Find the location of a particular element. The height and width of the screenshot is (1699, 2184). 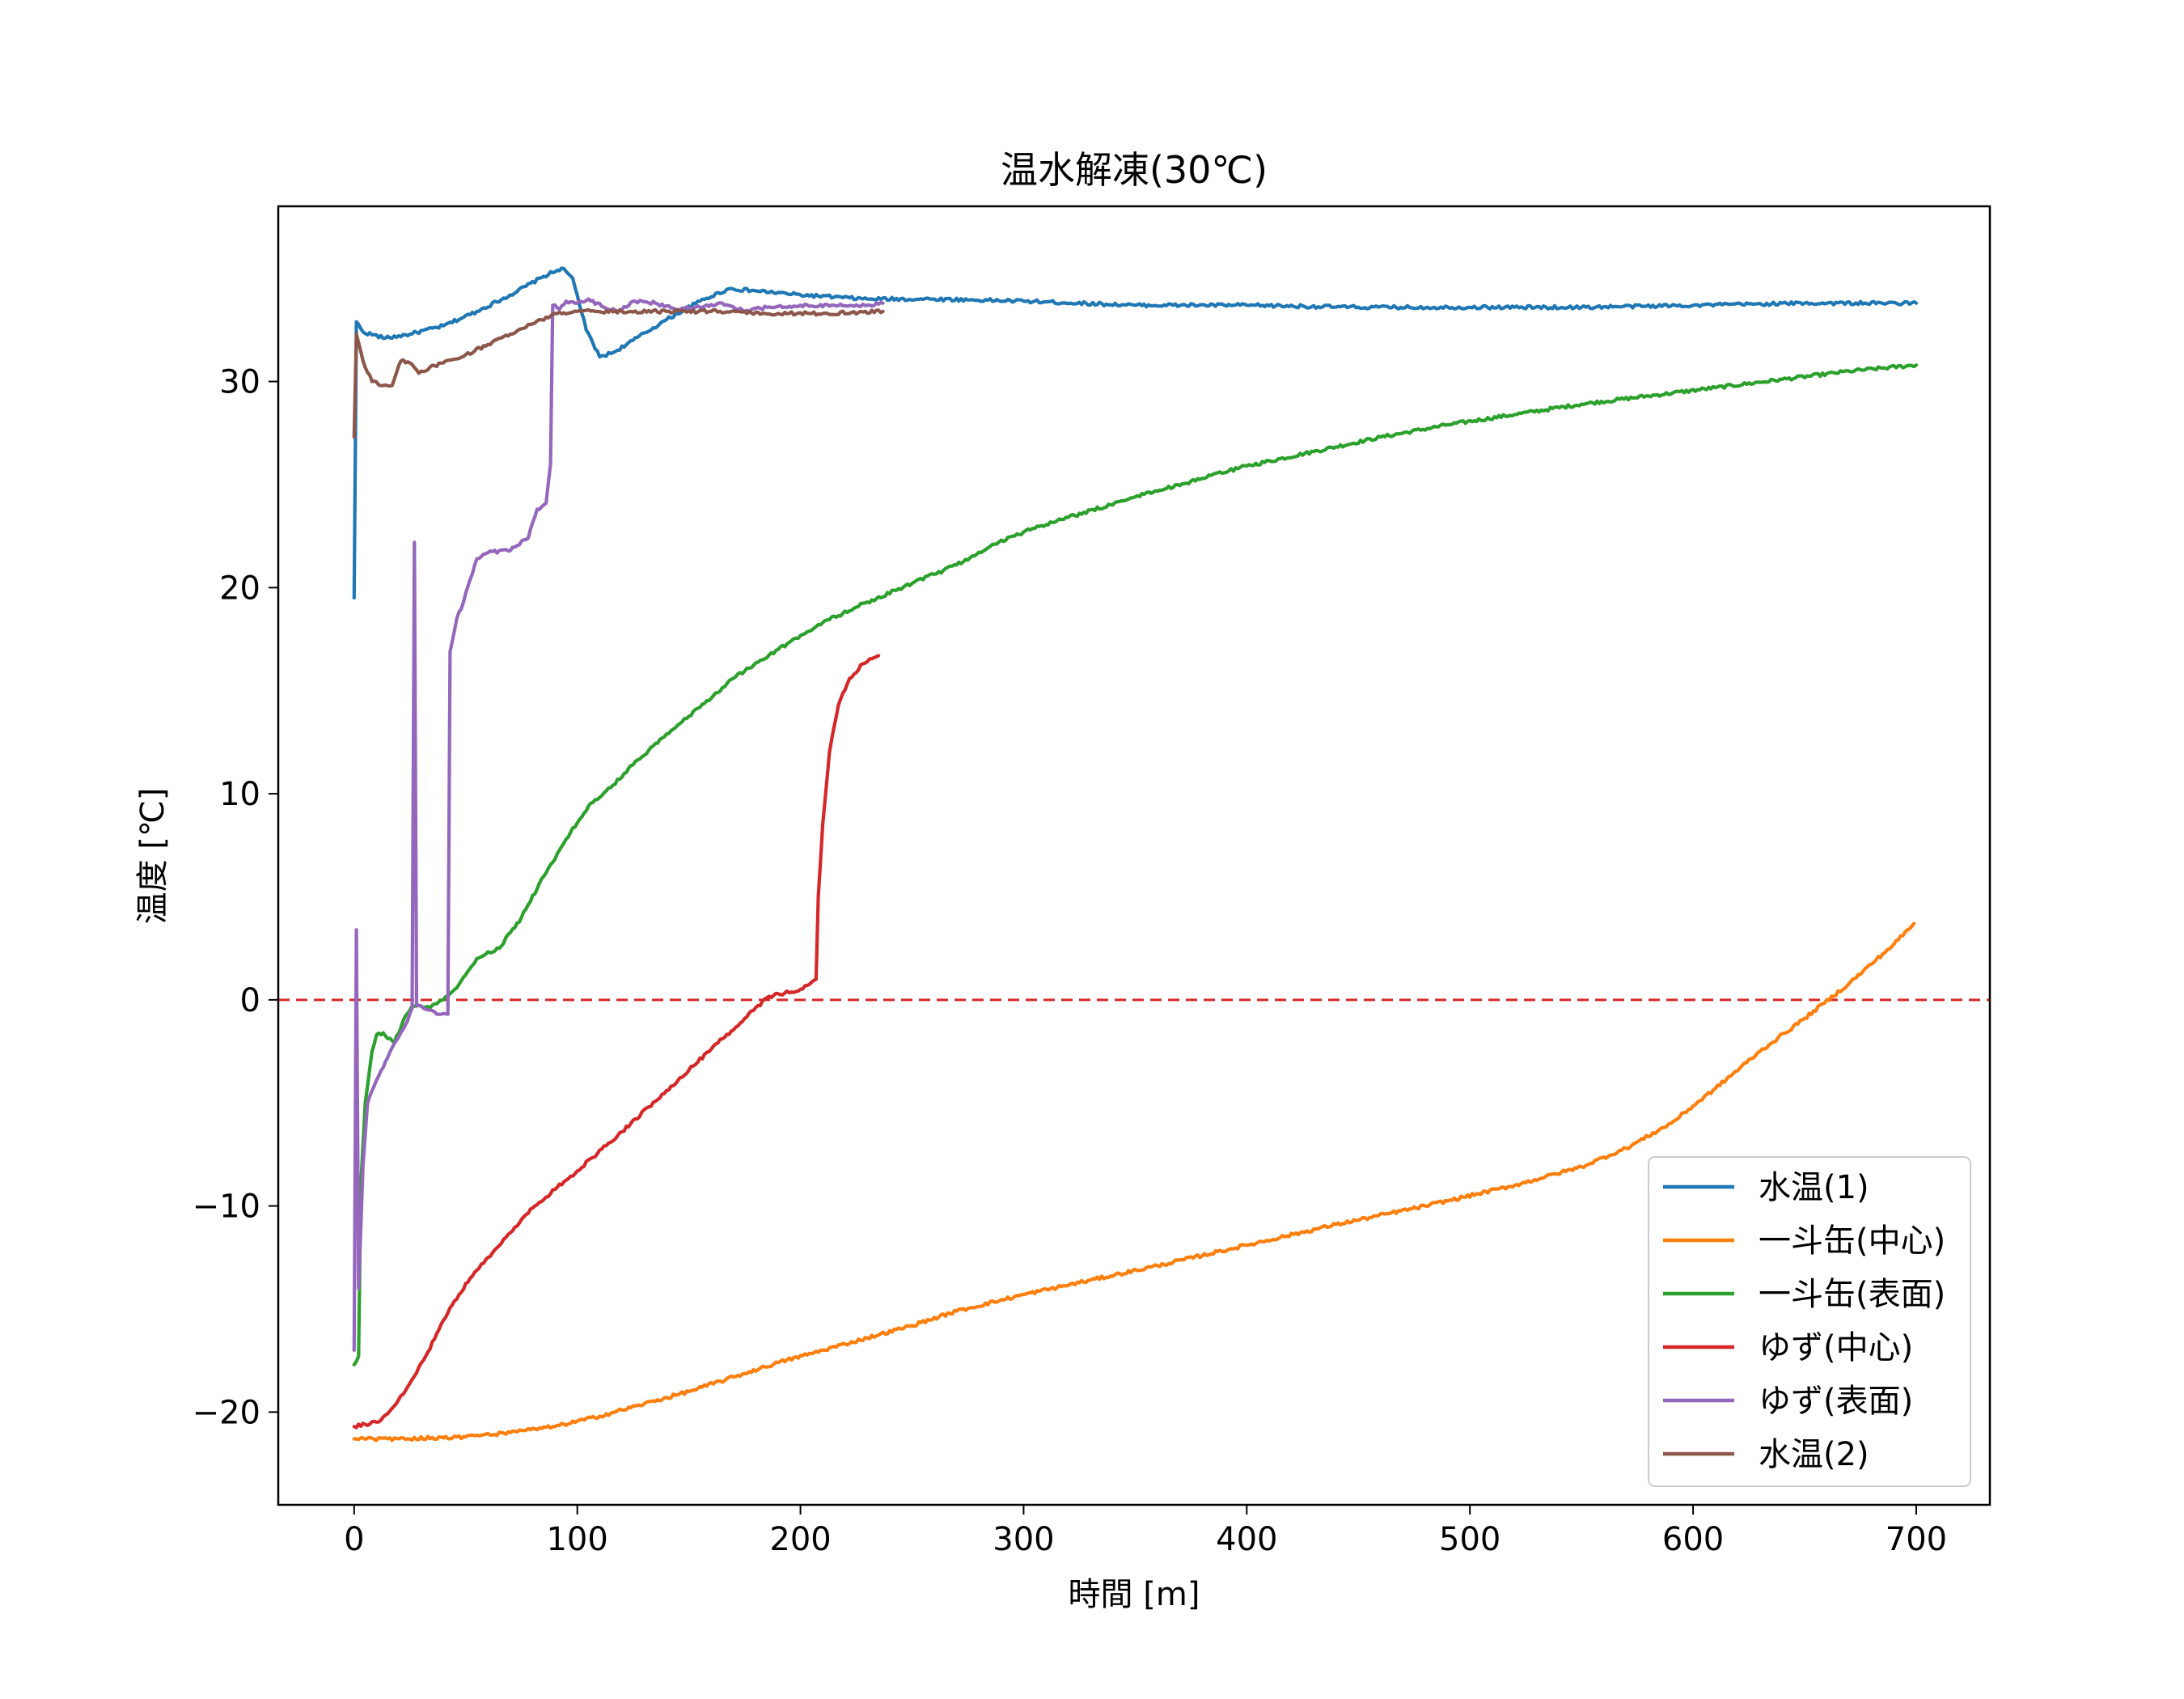

y-tick-label: 30 is located at coordinates (239, 382).